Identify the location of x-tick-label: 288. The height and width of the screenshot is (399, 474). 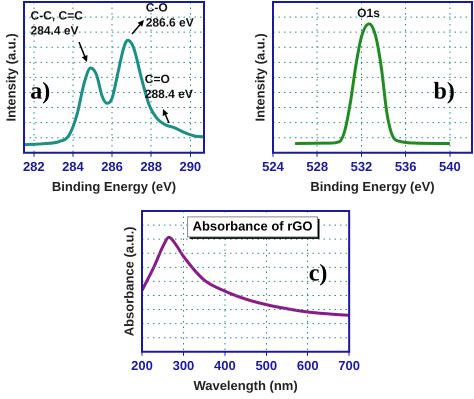
(151, 166).